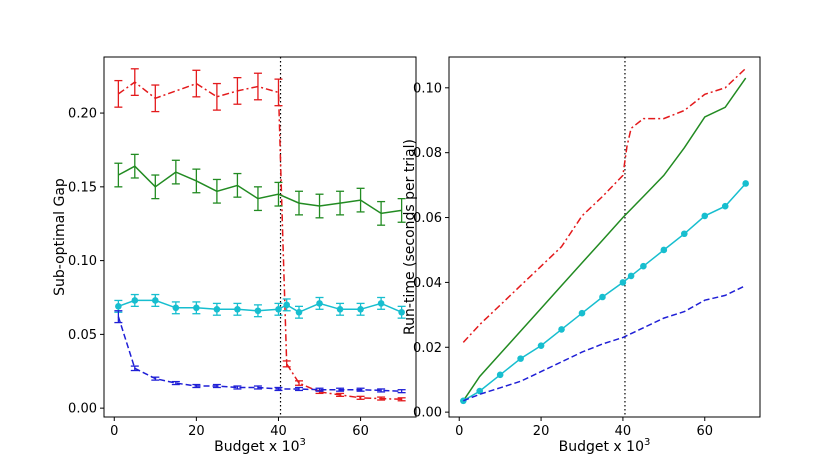 The image size is (830, 475). Describe the element at coordinates (360, 431) in the screenshot. I see `x-tick-label: 60` at that location.